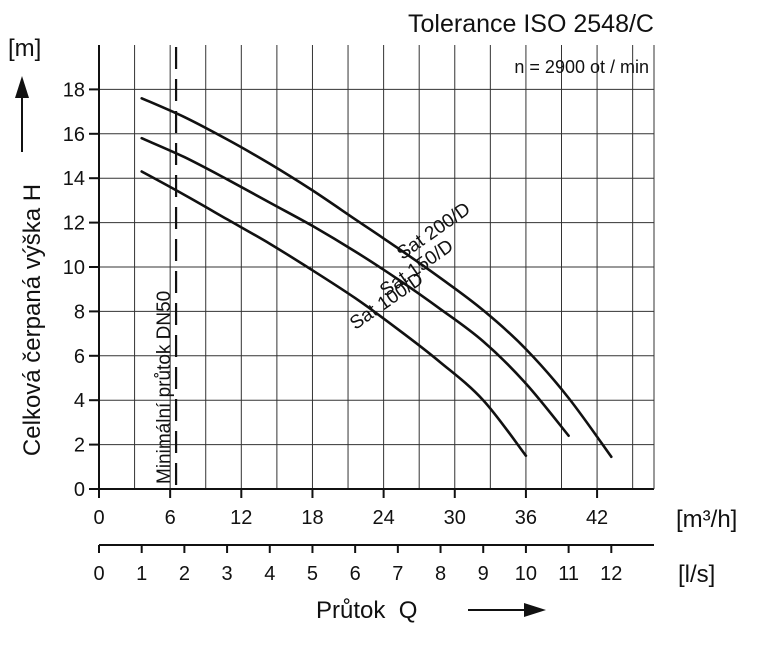 The image size is (758, 646). What do you see at coordinates (227, 574) in the screenshot?
I see `x-tick-label-secondary: 3` at bounding box center [227, 574].